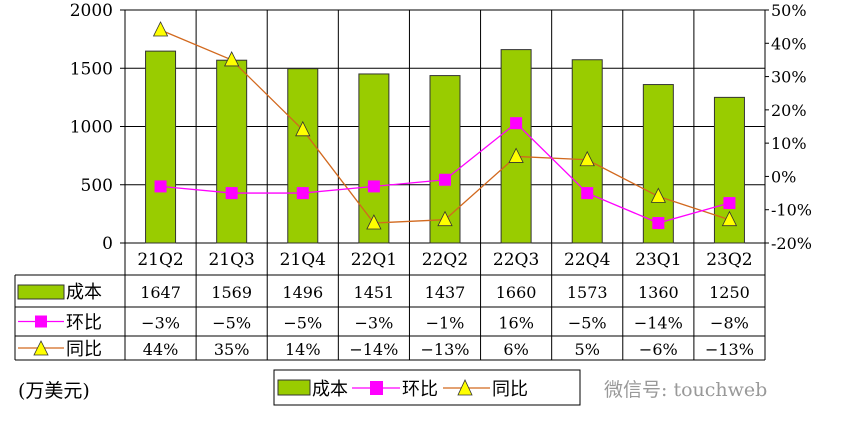  I want to click on bar-21Q2, so click(161, 147).